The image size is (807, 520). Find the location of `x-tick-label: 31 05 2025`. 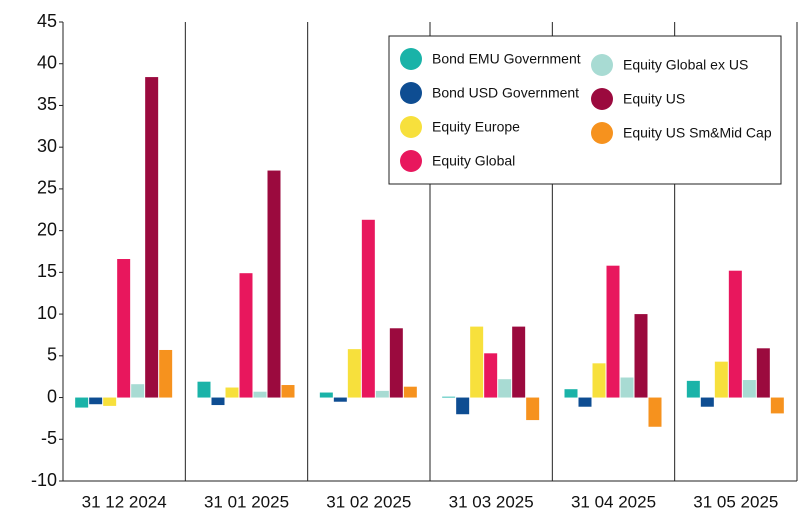

x-tick-label: 31 05 2025 is located at coordinates (735, 501).